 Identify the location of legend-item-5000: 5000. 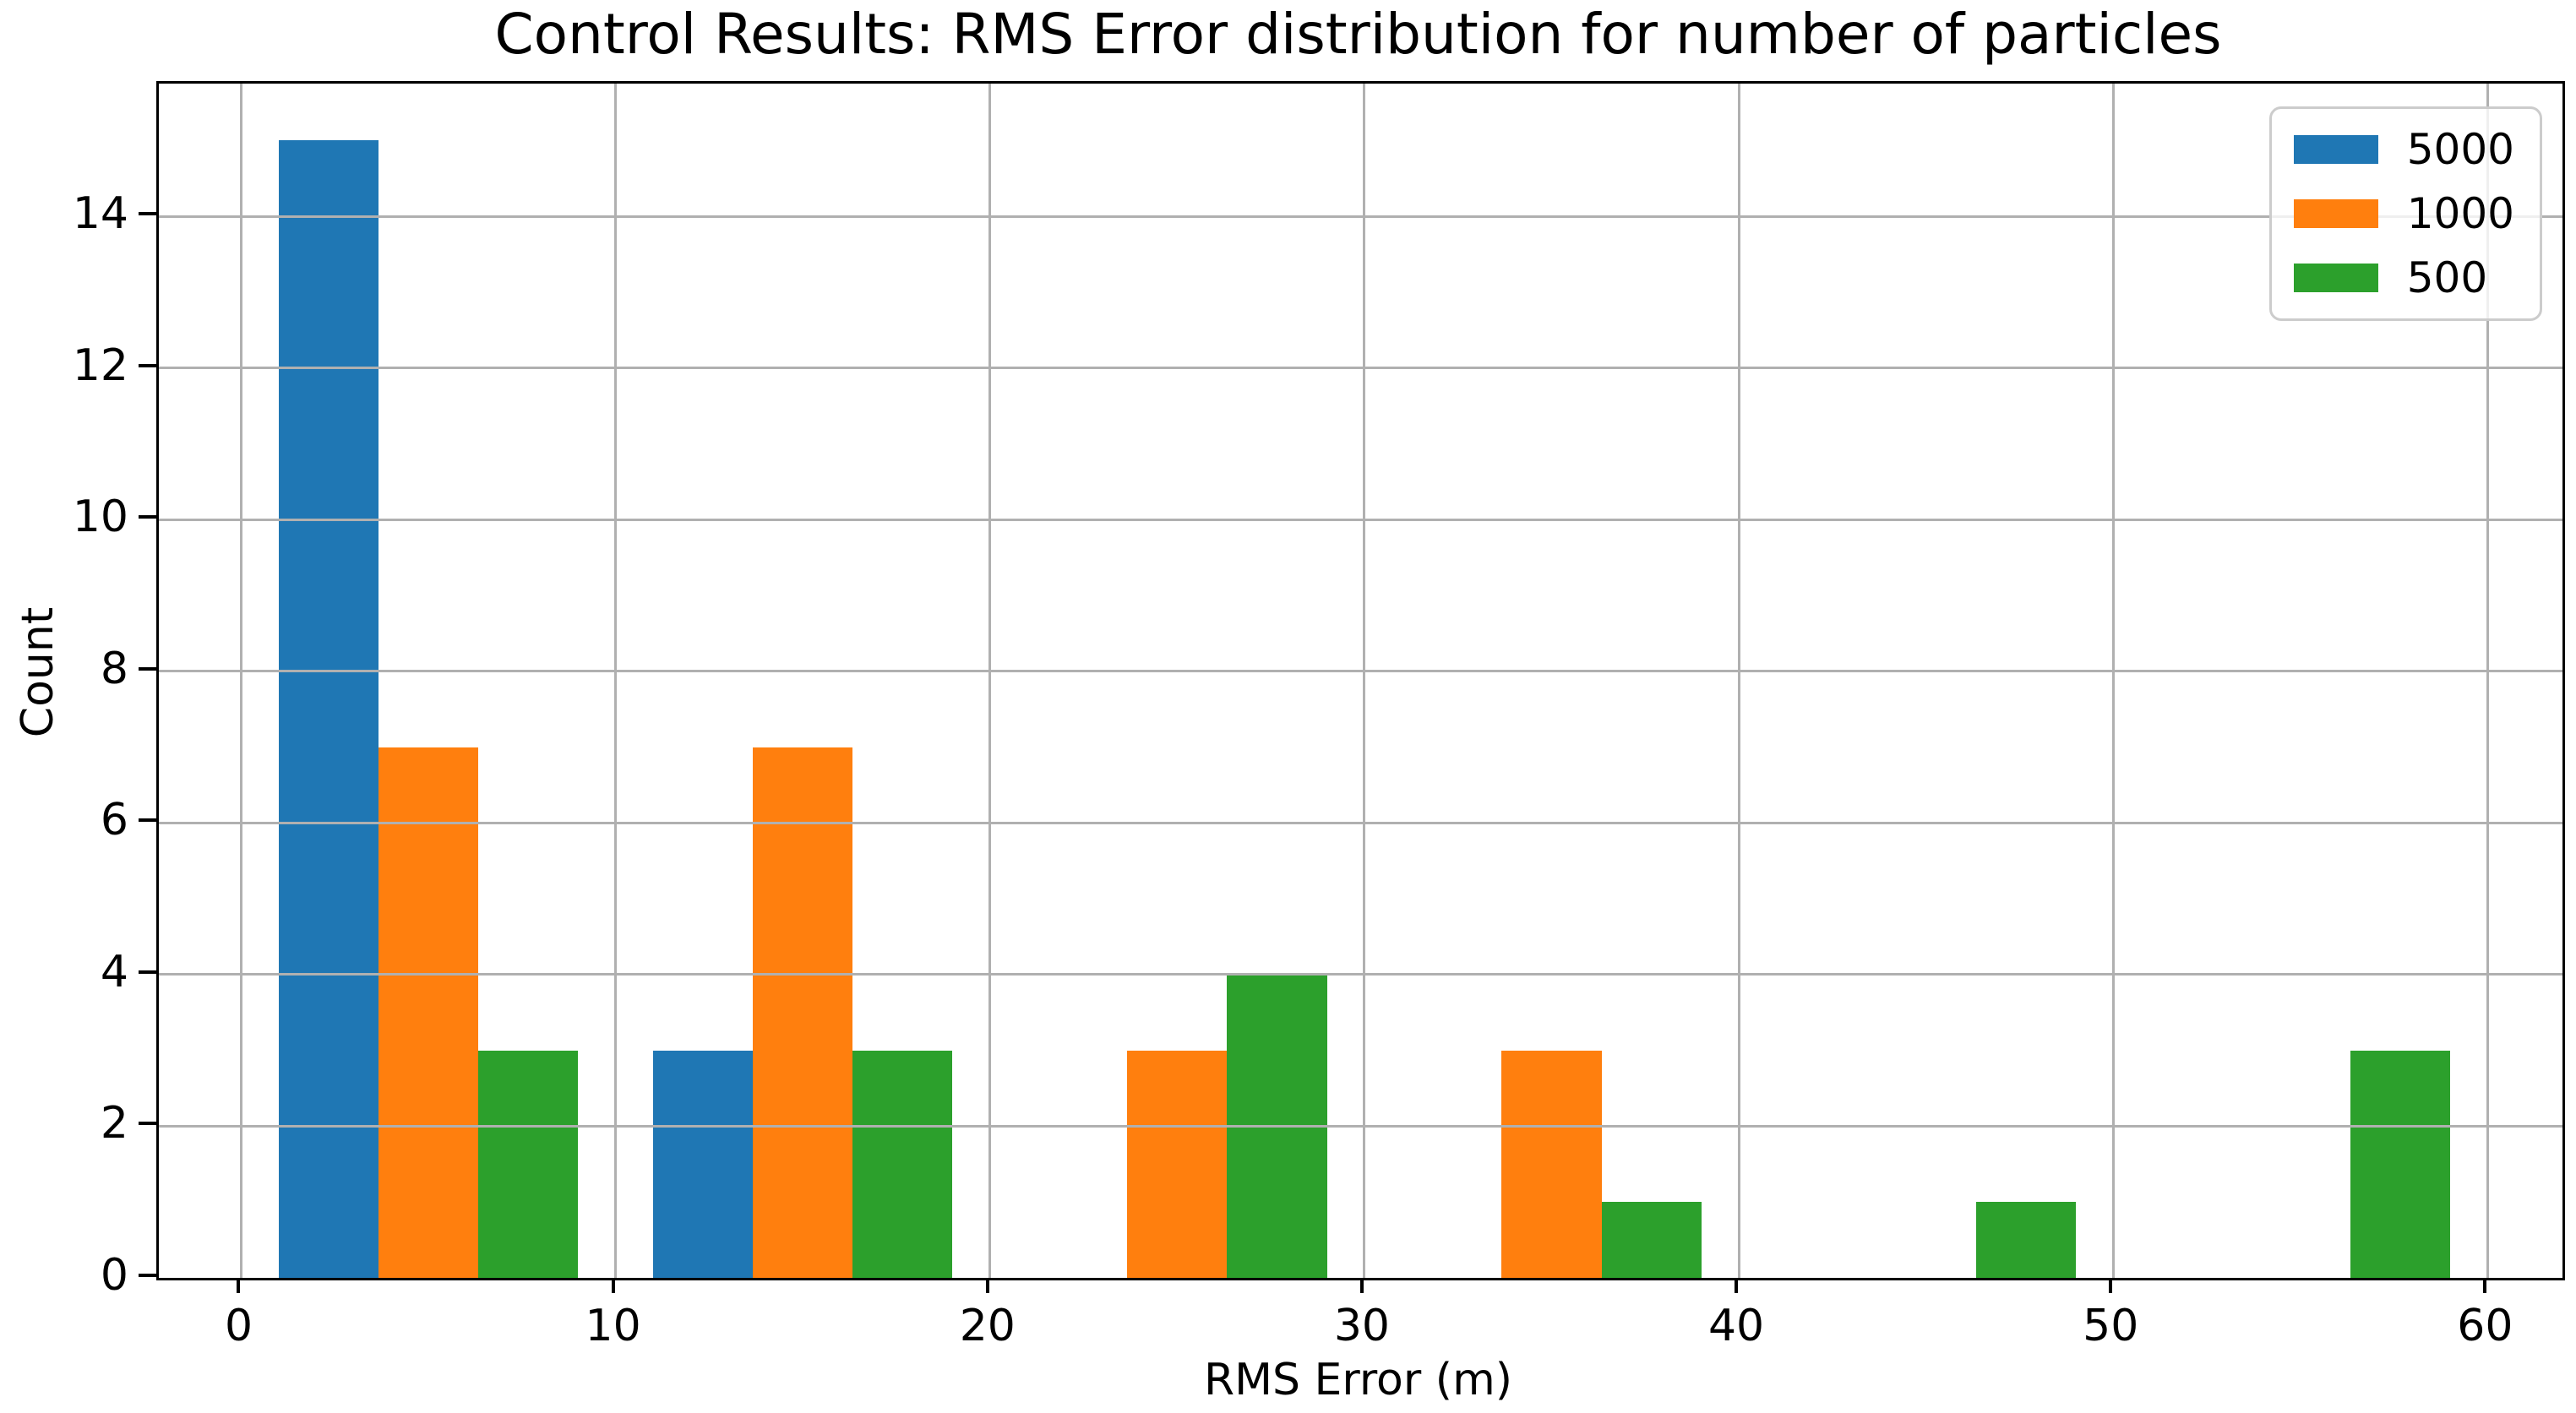
(2403, 150).